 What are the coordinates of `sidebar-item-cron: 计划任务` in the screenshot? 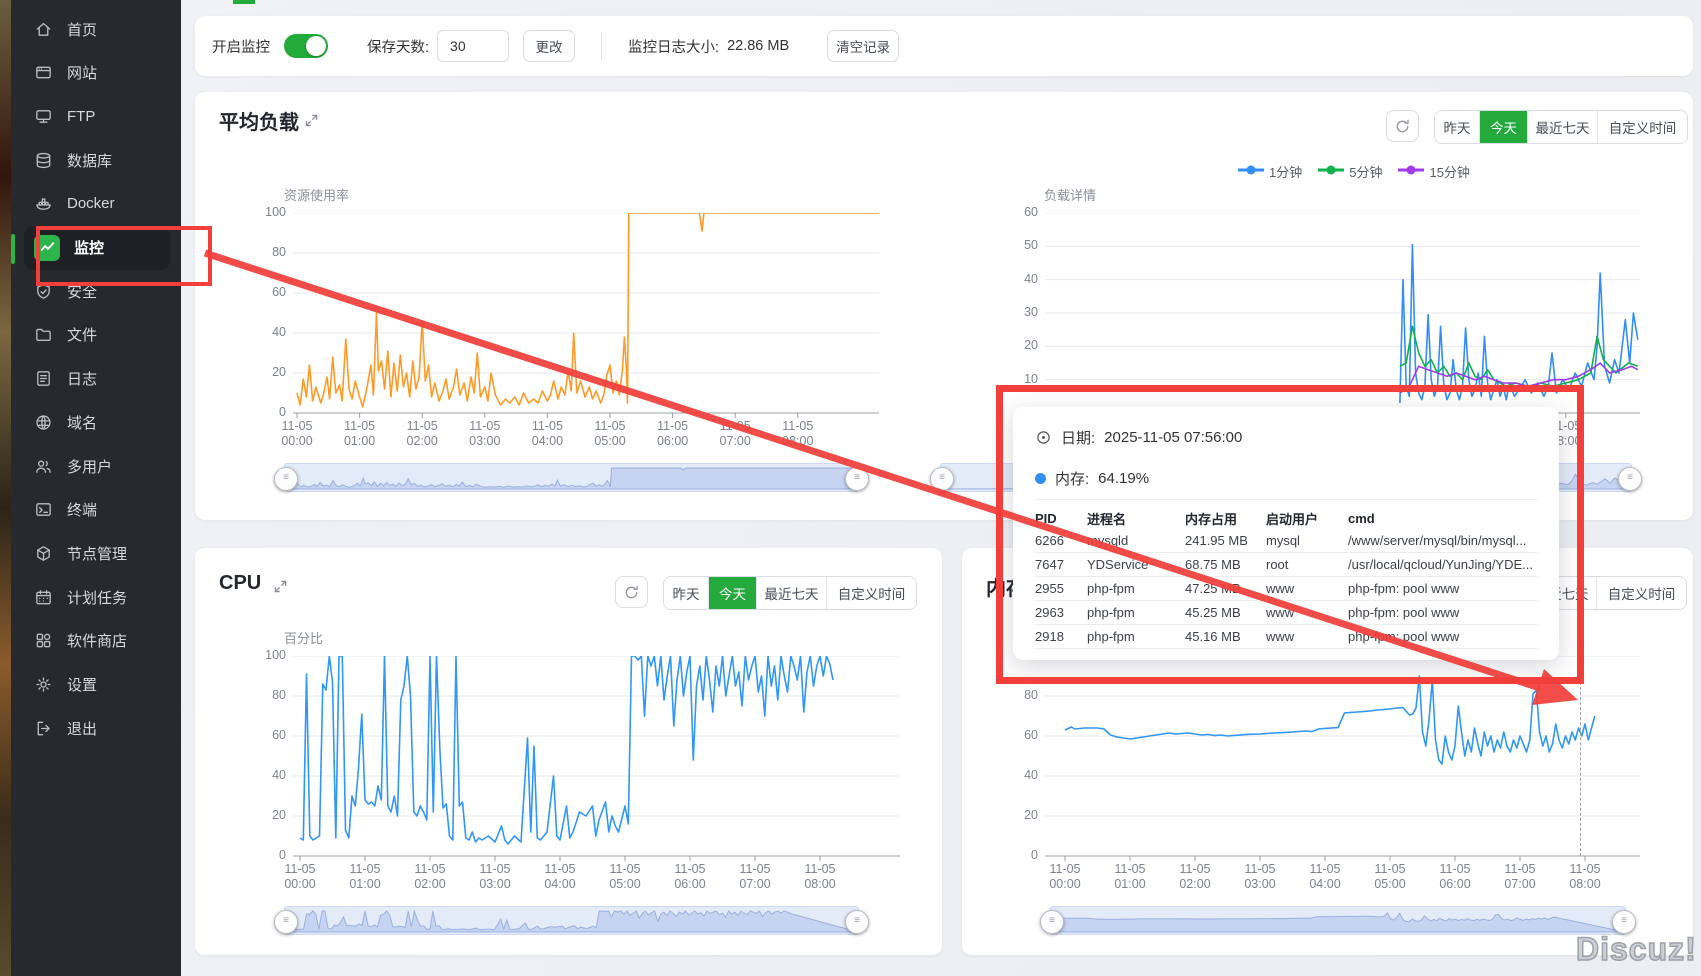 It's located at (96, 597).